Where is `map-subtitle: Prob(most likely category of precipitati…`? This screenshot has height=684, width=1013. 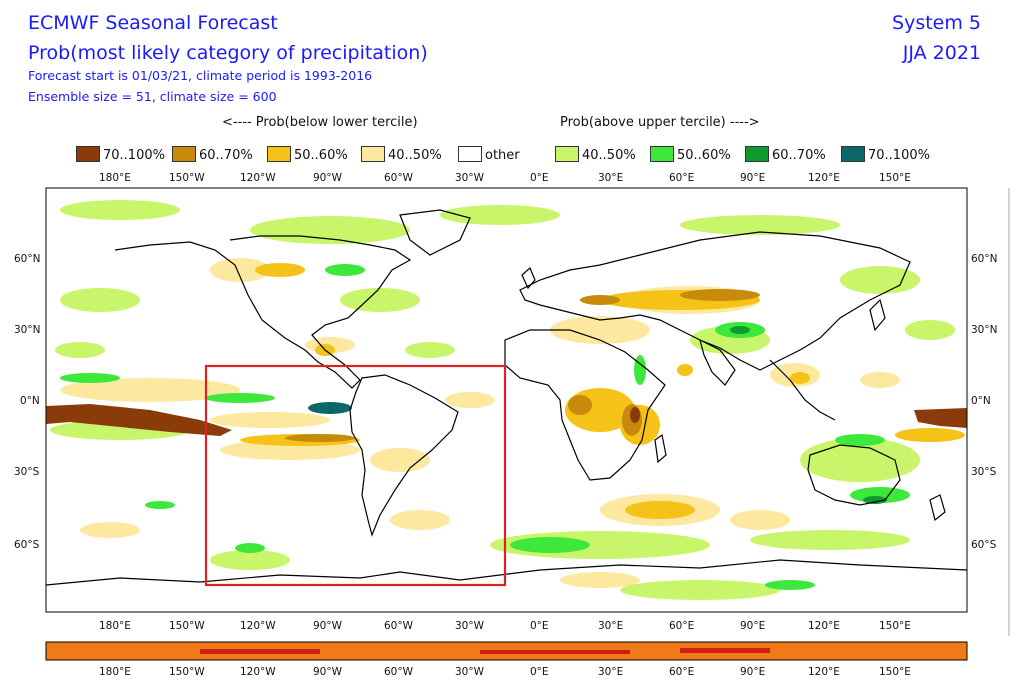
map-subtitle: Prob(most likely category of precipitati… is located at coordinates (228, 53).